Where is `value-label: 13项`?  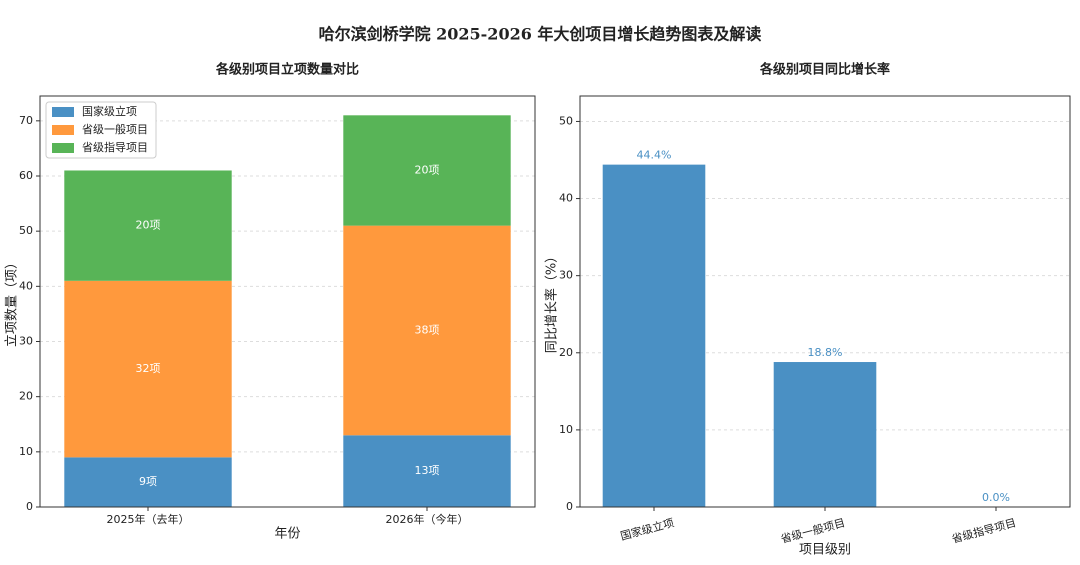 value-label: 13项 is located at coordinates (427, 470).